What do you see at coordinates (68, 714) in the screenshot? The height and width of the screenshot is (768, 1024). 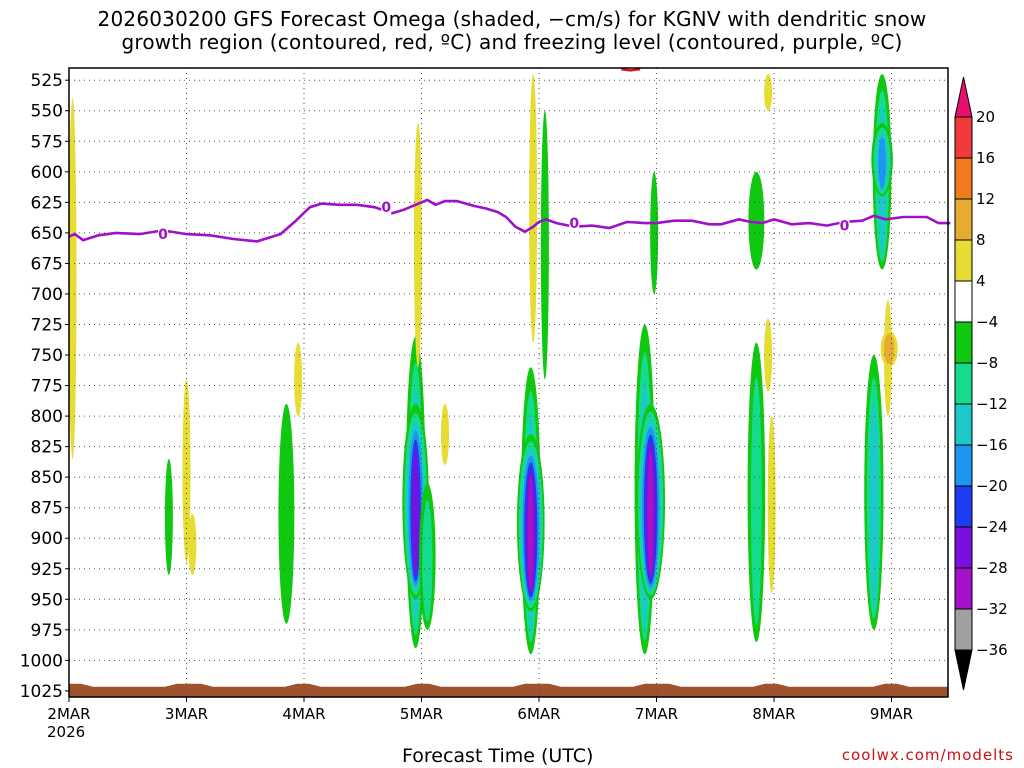 I see `x-tick-label: 2MAR` at bounding box center [68, 714].